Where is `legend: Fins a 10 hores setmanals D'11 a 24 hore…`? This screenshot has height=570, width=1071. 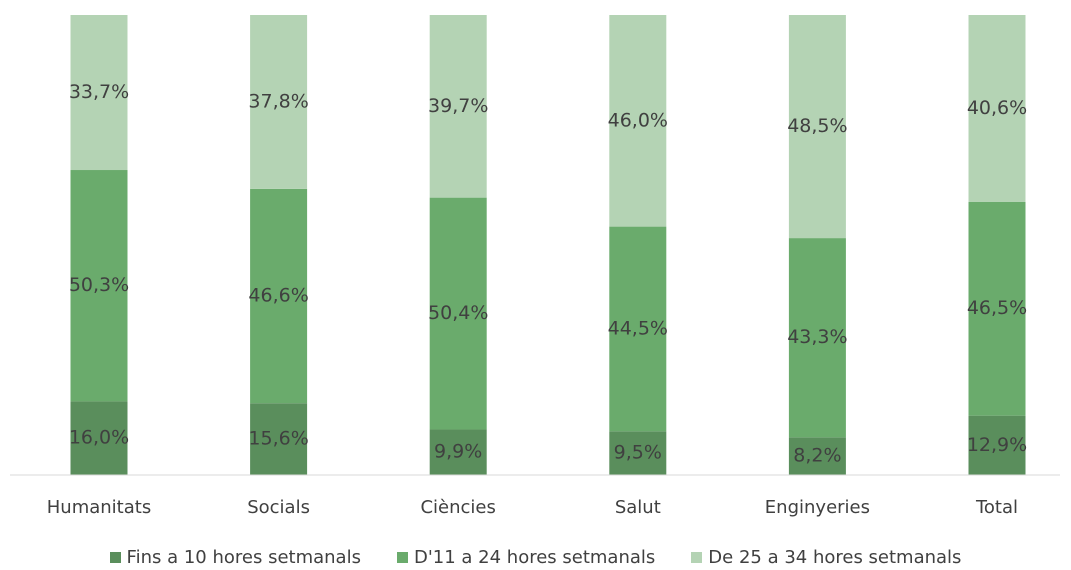
legend: Fins a 10 hores setmanals D'11 a 24 hore… is located at coordinates (535, 557).